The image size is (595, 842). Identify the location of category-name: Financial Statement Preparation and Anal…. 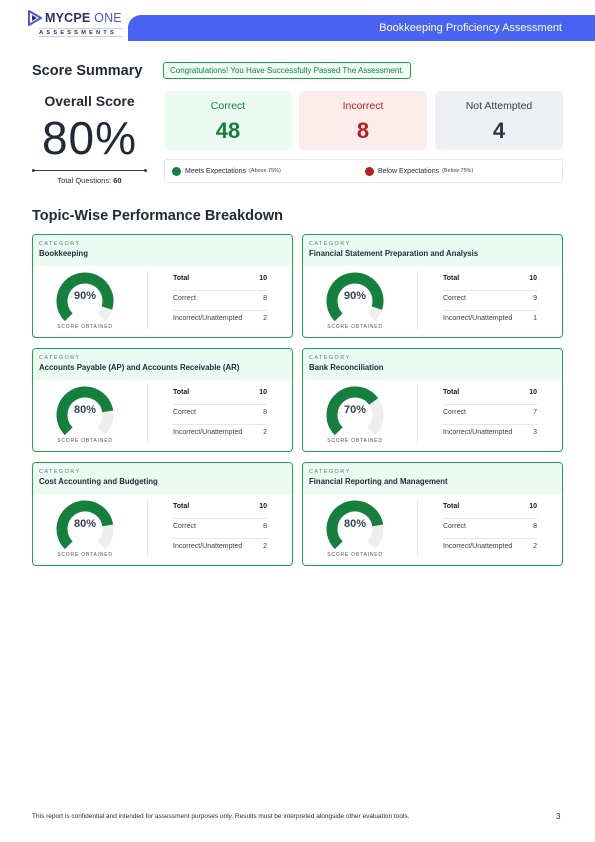
(394, 253).